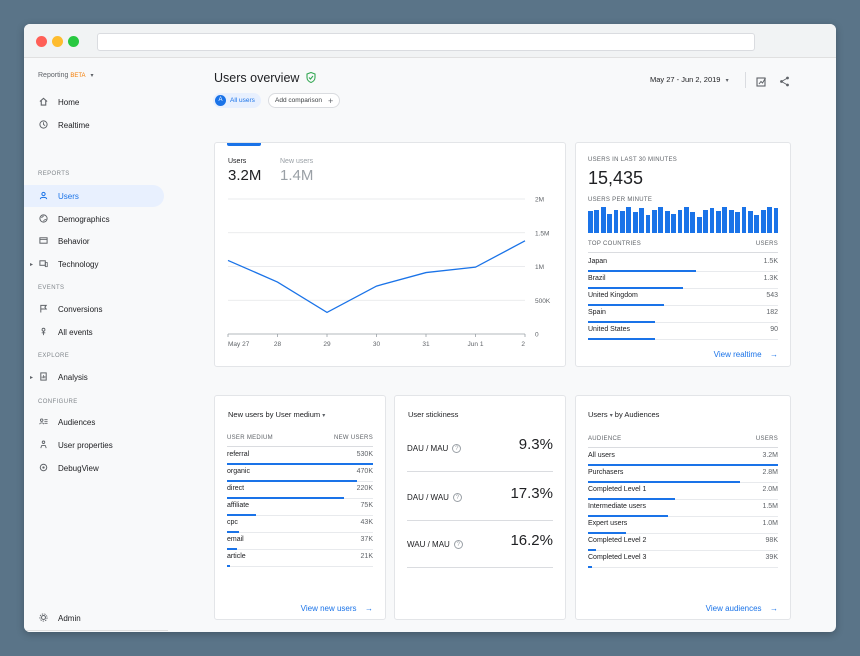 Image resolution: width=860 pixels, height=656 pixels. I want to click on maximize-dot, so click(73, 41).